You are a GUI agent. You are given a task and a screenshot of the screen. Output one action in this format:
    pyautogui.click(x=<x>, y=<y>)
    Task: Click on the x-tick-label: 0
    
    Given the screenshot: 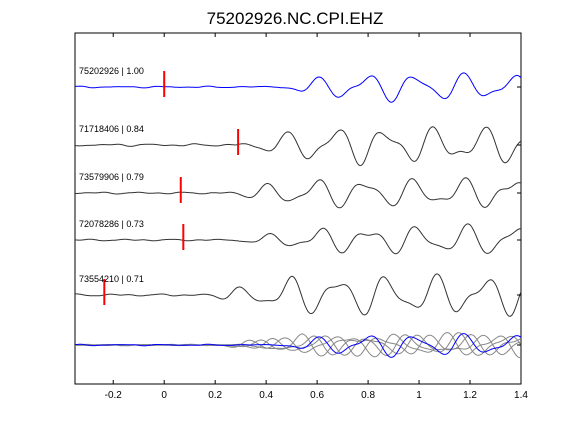 What is the action you would take?
    pyautogui.click(x=164, y=395)
    